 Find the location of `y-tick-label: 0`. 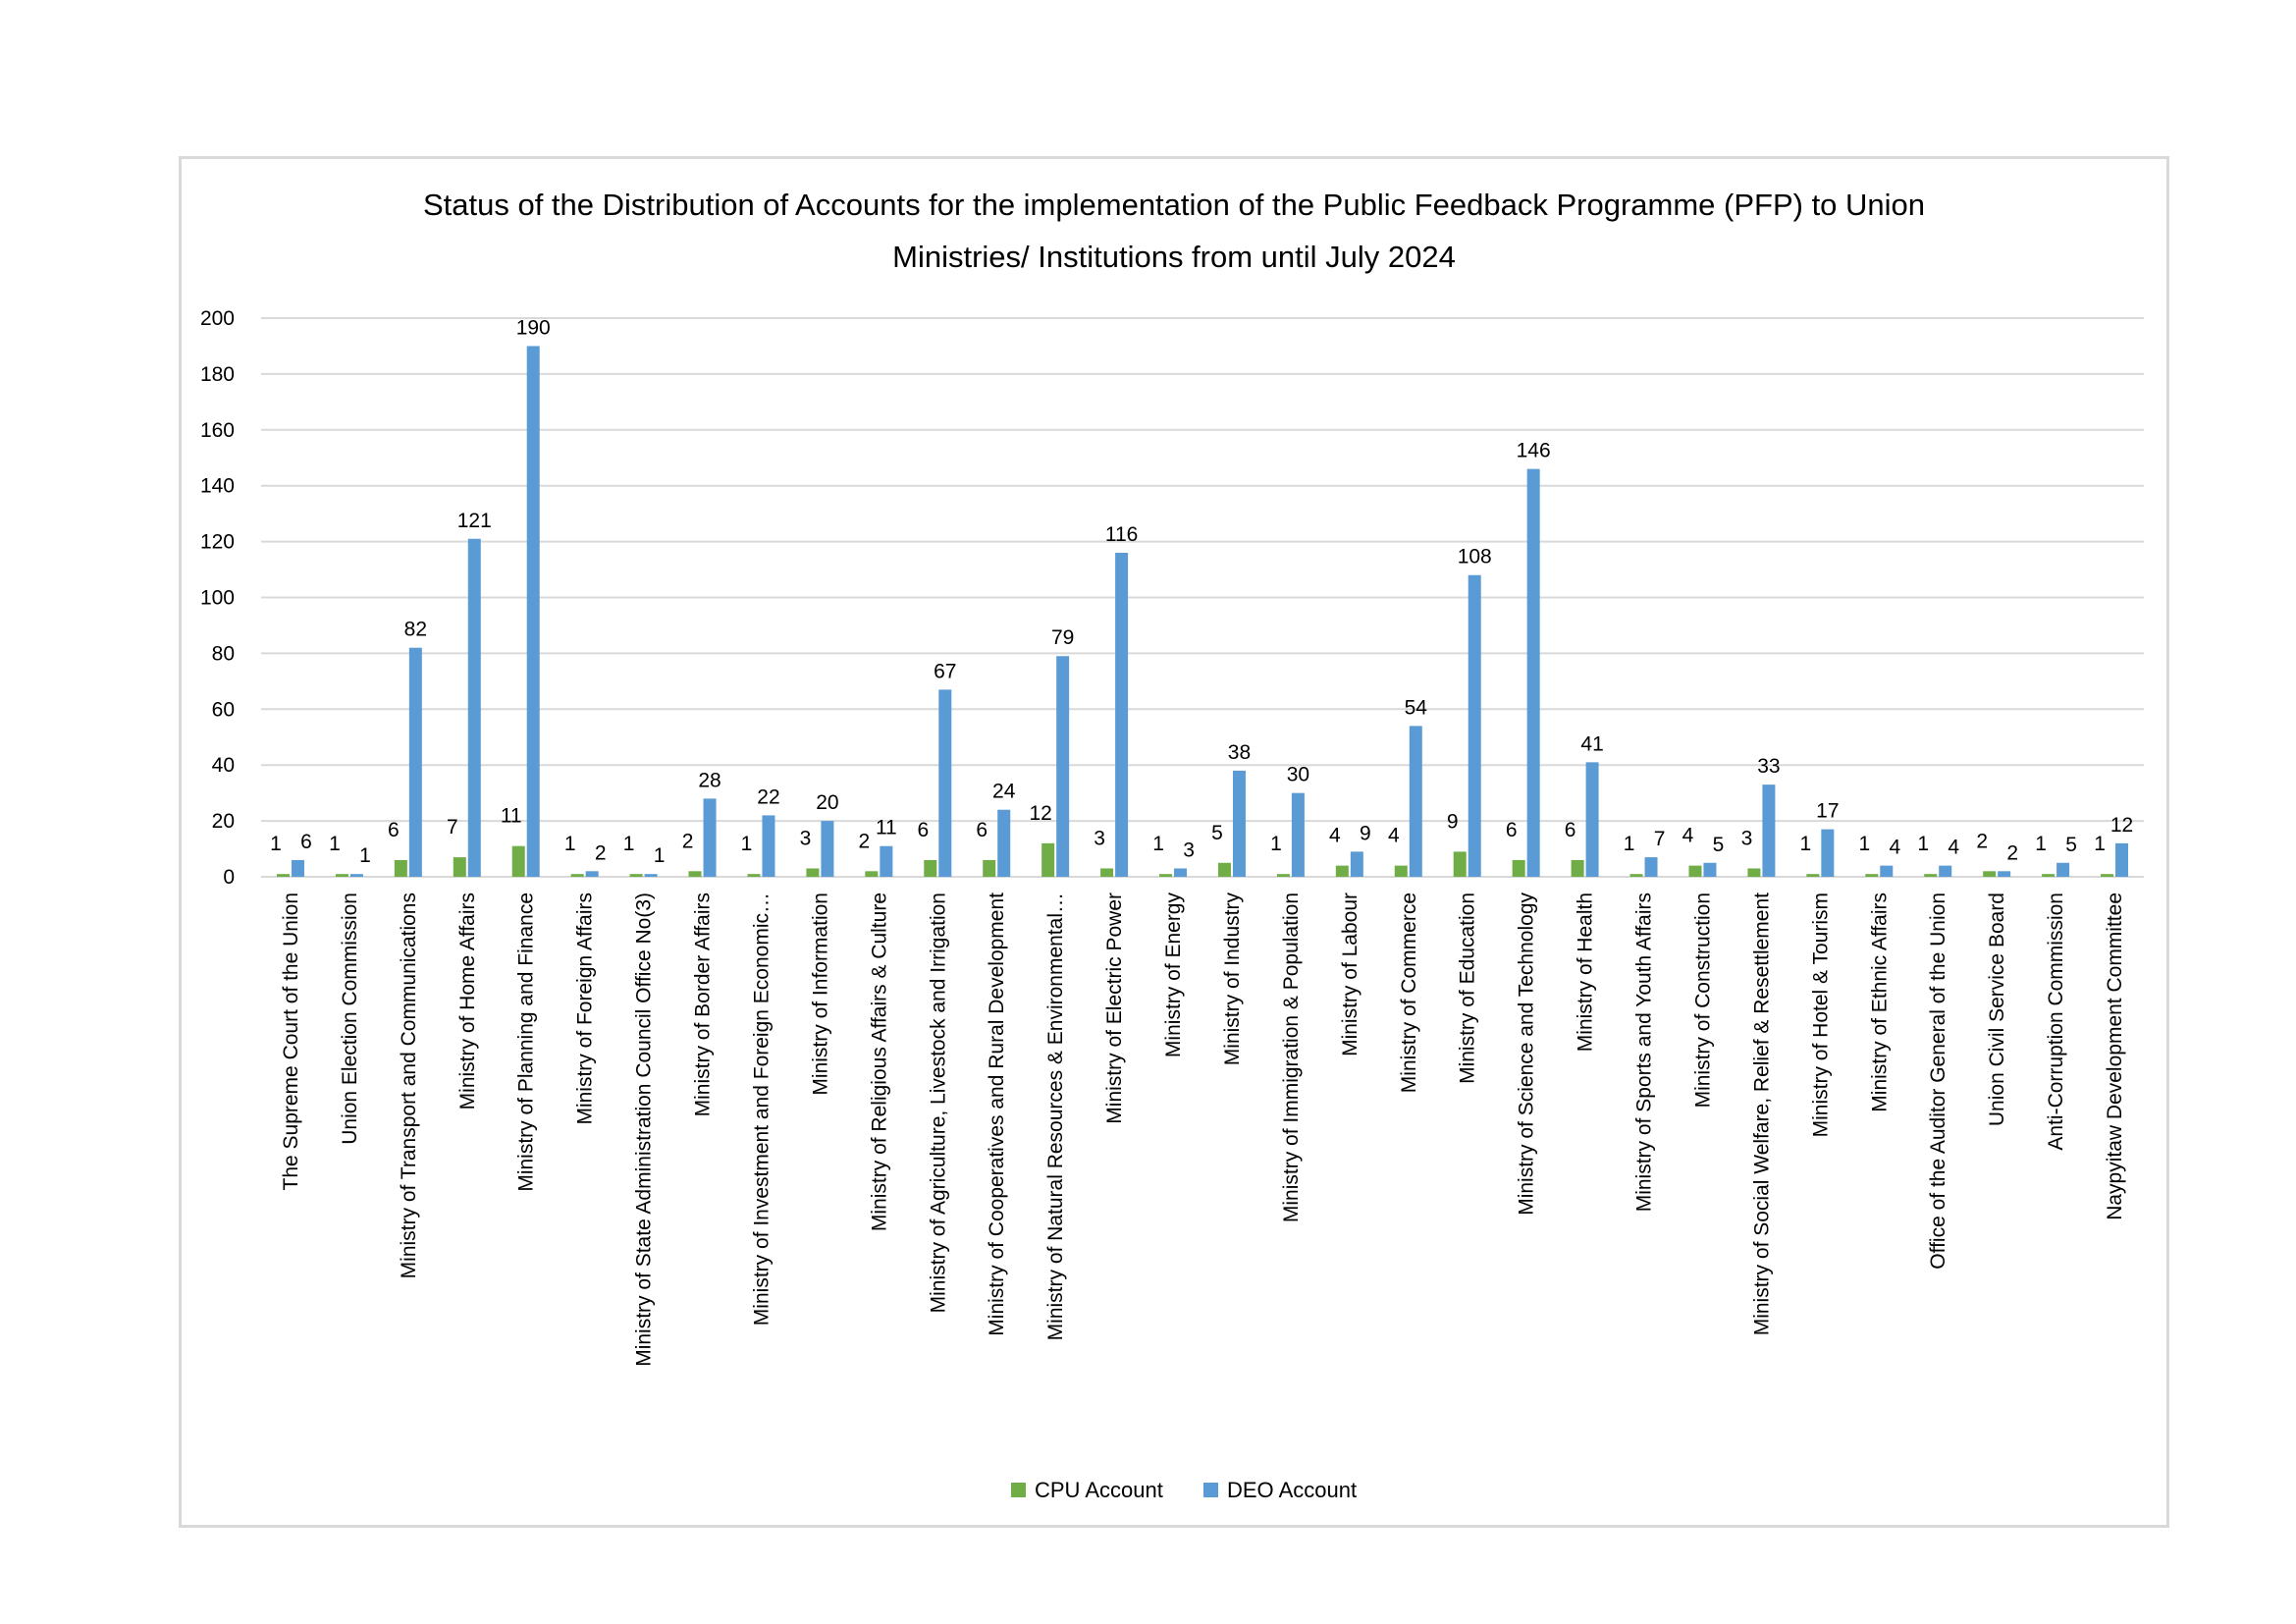

y-tick-label: 0 is located at coordinates (229, 877).